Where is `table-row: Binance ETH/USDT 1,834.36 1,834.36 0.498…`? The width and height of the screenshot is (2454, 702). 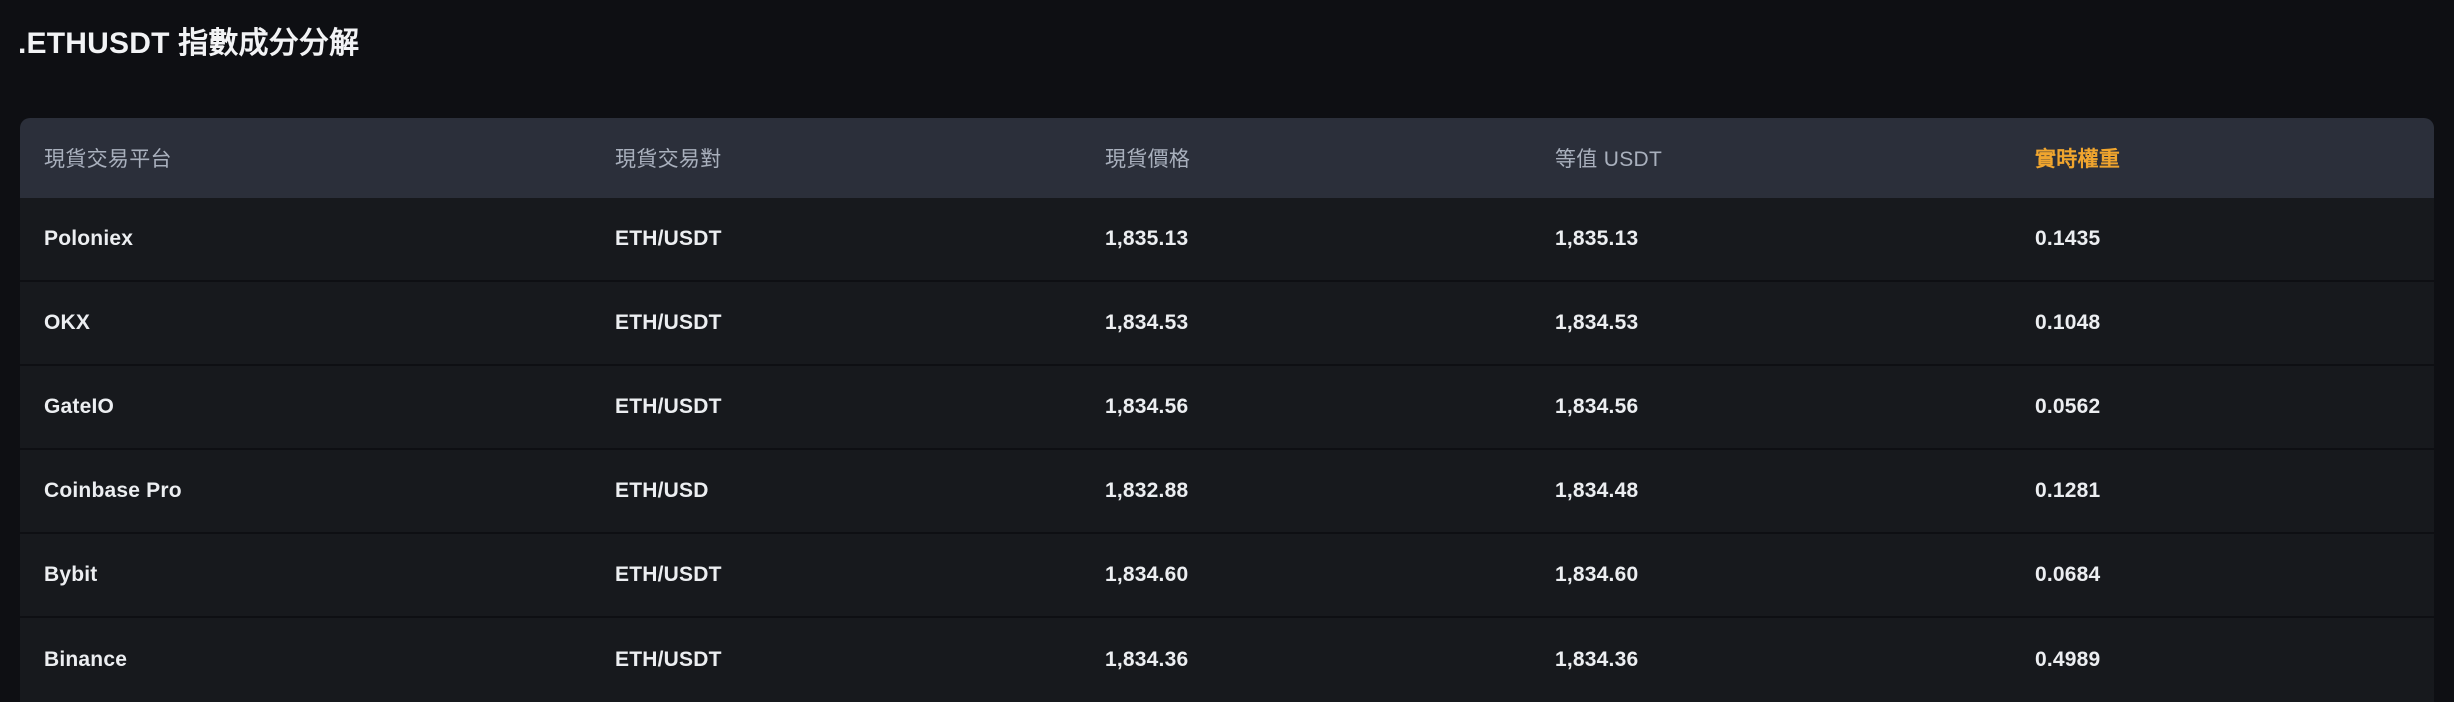 table-row: Binance ETH/USDT 1,834.36 1,834.36 0.498… is located at coordinates (1227, 660).